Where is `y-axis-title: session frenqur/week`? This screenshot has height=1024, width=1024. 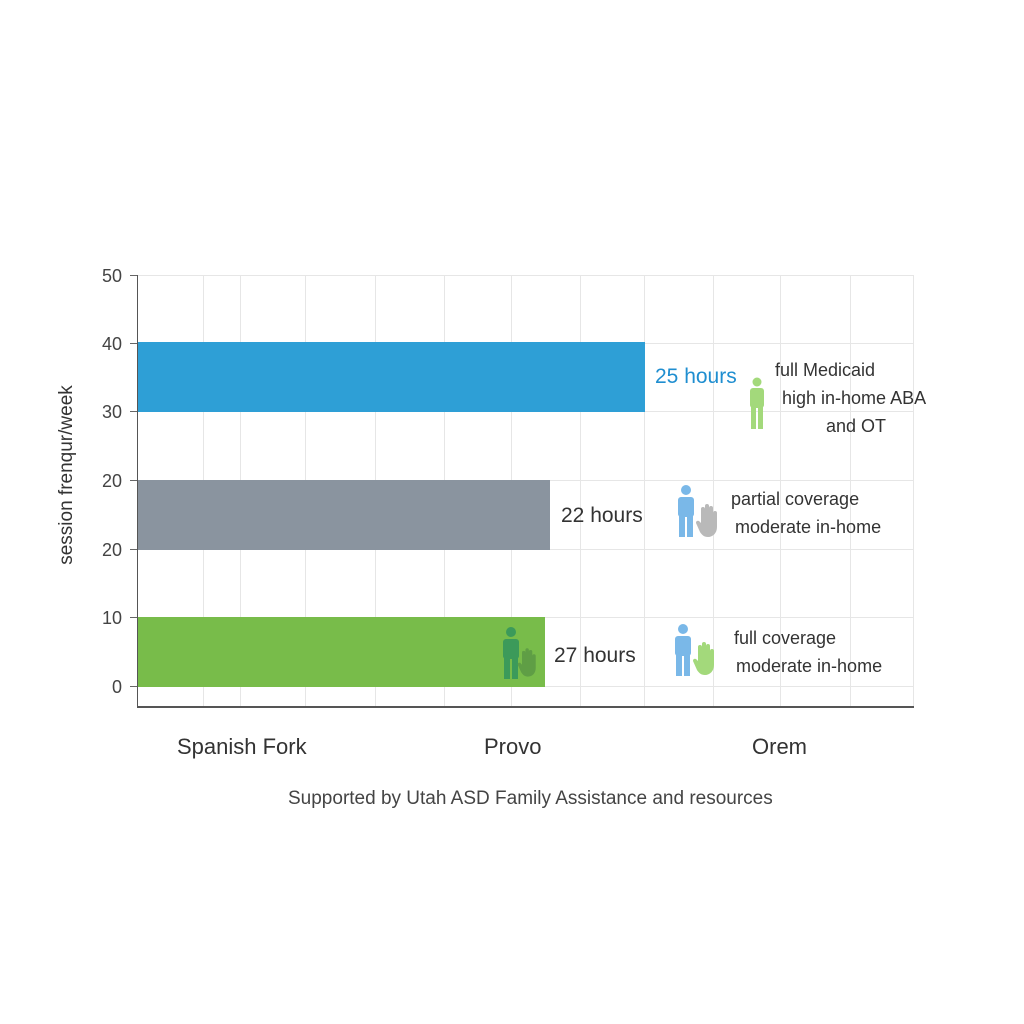
y-axis-title: session frenqur/week is located at coordinates (66, 475).